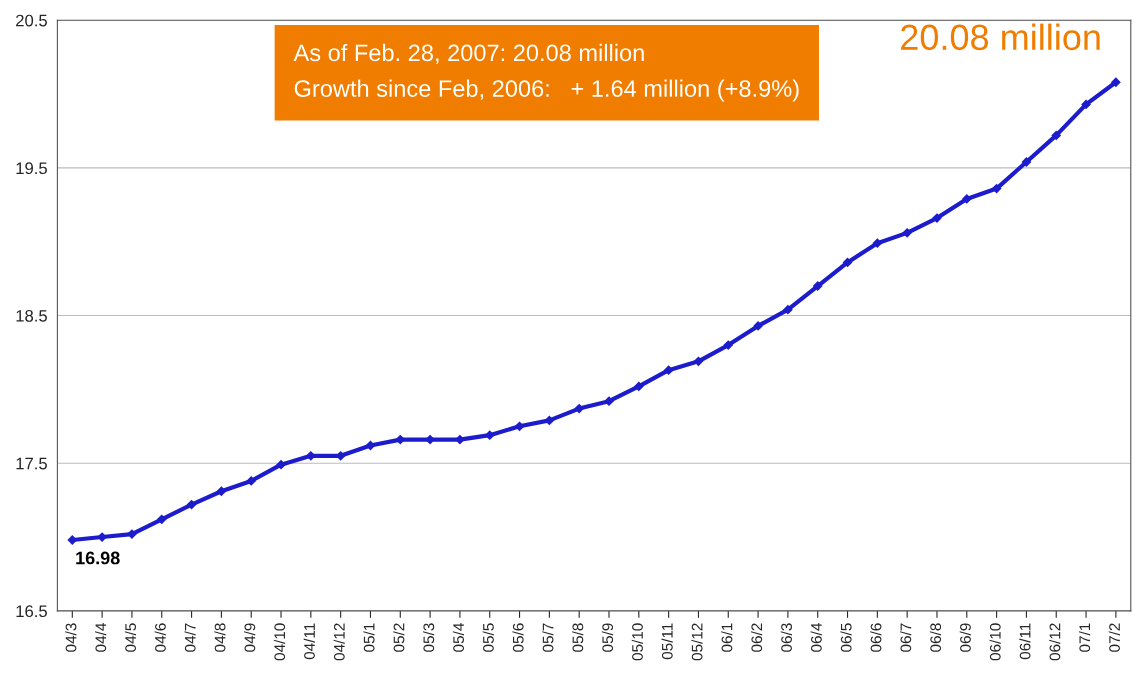 This screenshot has height=675, width=1148. I want to click on x-tick-label: 06/2, so click(756, 637).